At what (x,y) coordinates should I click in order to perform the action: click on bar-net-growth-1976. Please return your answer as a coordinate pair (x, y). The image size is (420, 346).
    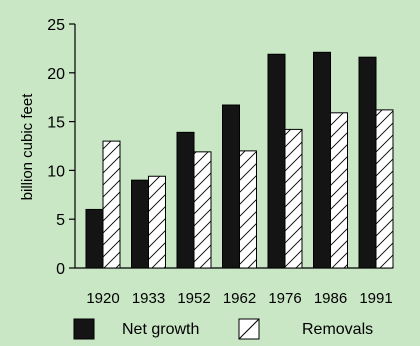
    Looking at the image, I should click on (276, 161).